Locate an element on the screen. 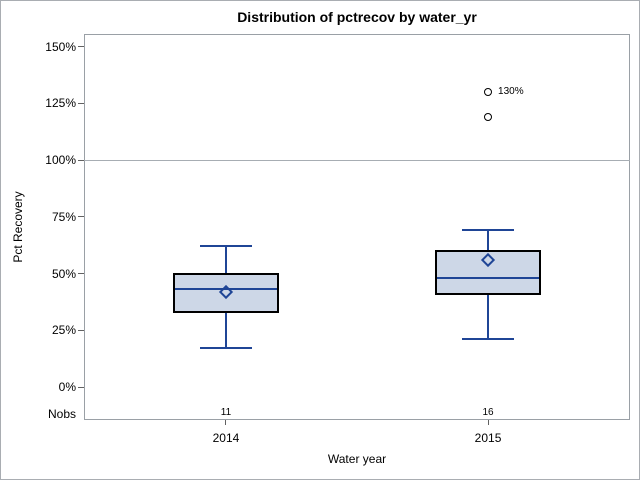 Image resolution: width=640 pixels, height=480 pixels. y-tick-label: 125% is located at coordinates (60, 103).